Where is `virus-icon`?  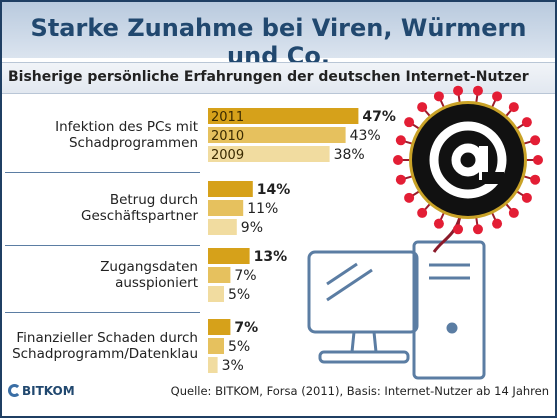 virus-icon is located at coordinates (468, 160).